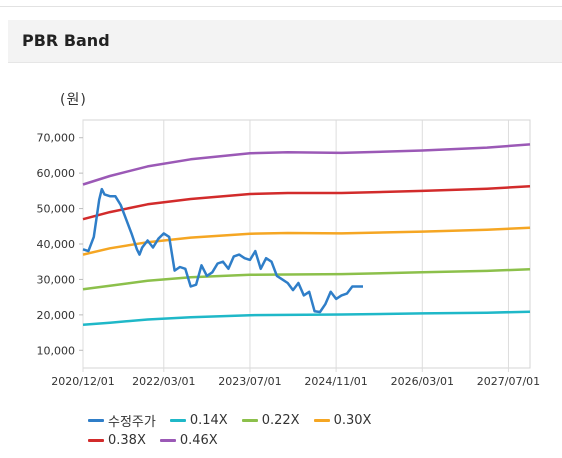  I want to click on price-line, so click(222, 250).